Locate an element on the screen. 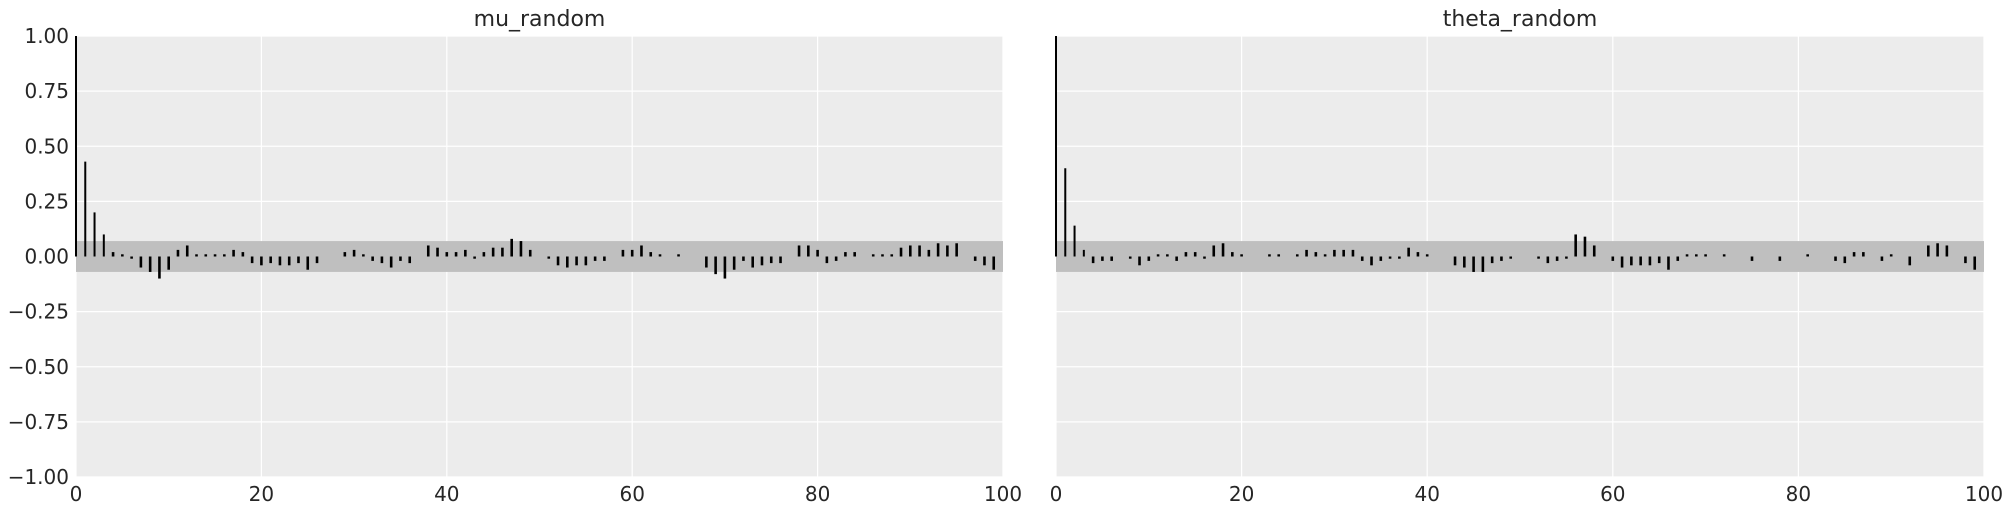  panel-title: theta_random is located at coordinates (1520, 19).